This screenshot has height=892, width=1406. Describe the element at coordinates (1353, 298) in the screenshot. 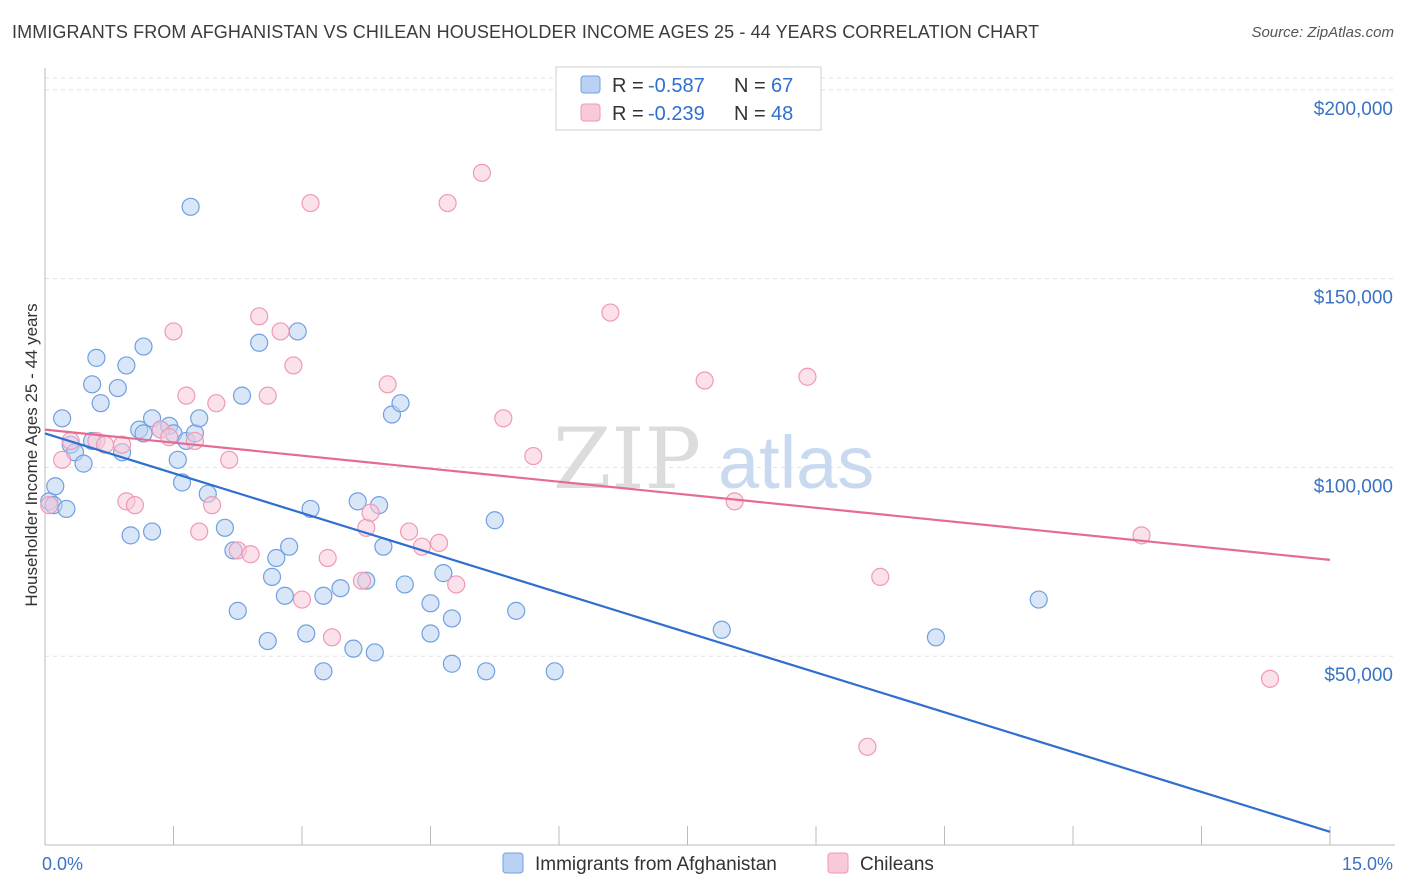

I see `y-tick-label-2: $150,000` at that location.